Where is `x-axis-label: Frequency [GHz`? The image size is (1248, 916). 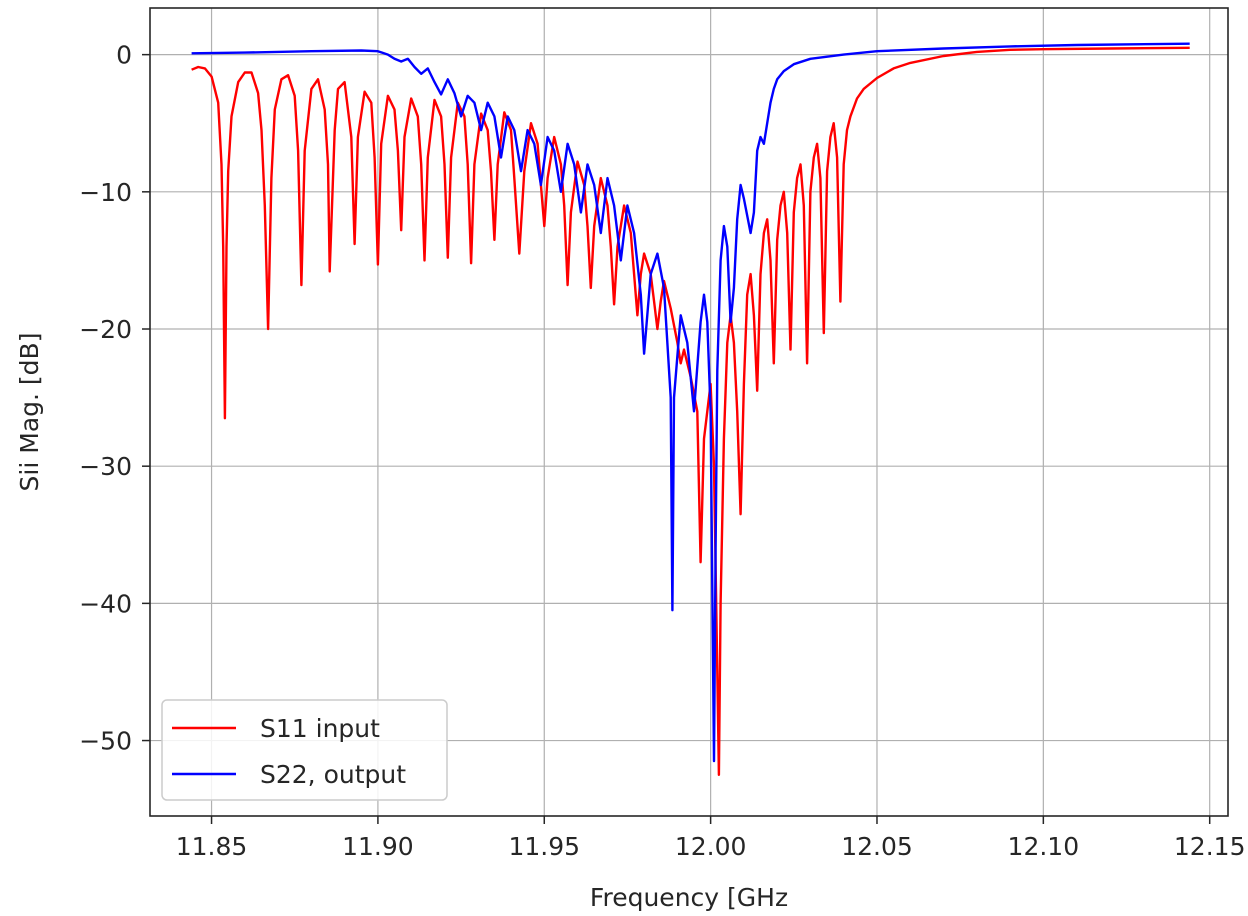 x-axis-label: Frequency [GHz is located at coordinates (689, 897).